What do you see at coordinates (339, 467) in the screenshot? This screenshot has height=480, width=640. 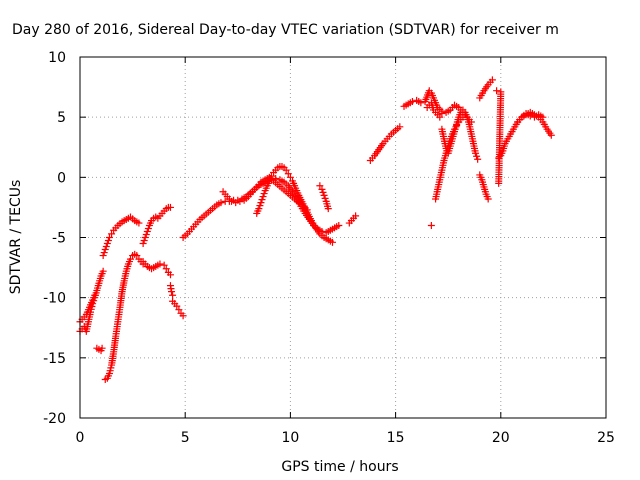 I see `x-axis-label: GPS time / hours` at bounding box center [339, 467].